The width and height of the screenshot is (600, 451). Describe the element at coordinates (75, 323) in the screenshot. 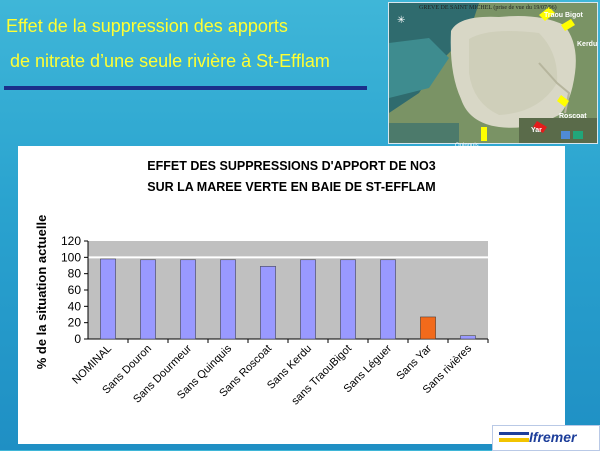

I see `y-tick-label: 20` at that location.